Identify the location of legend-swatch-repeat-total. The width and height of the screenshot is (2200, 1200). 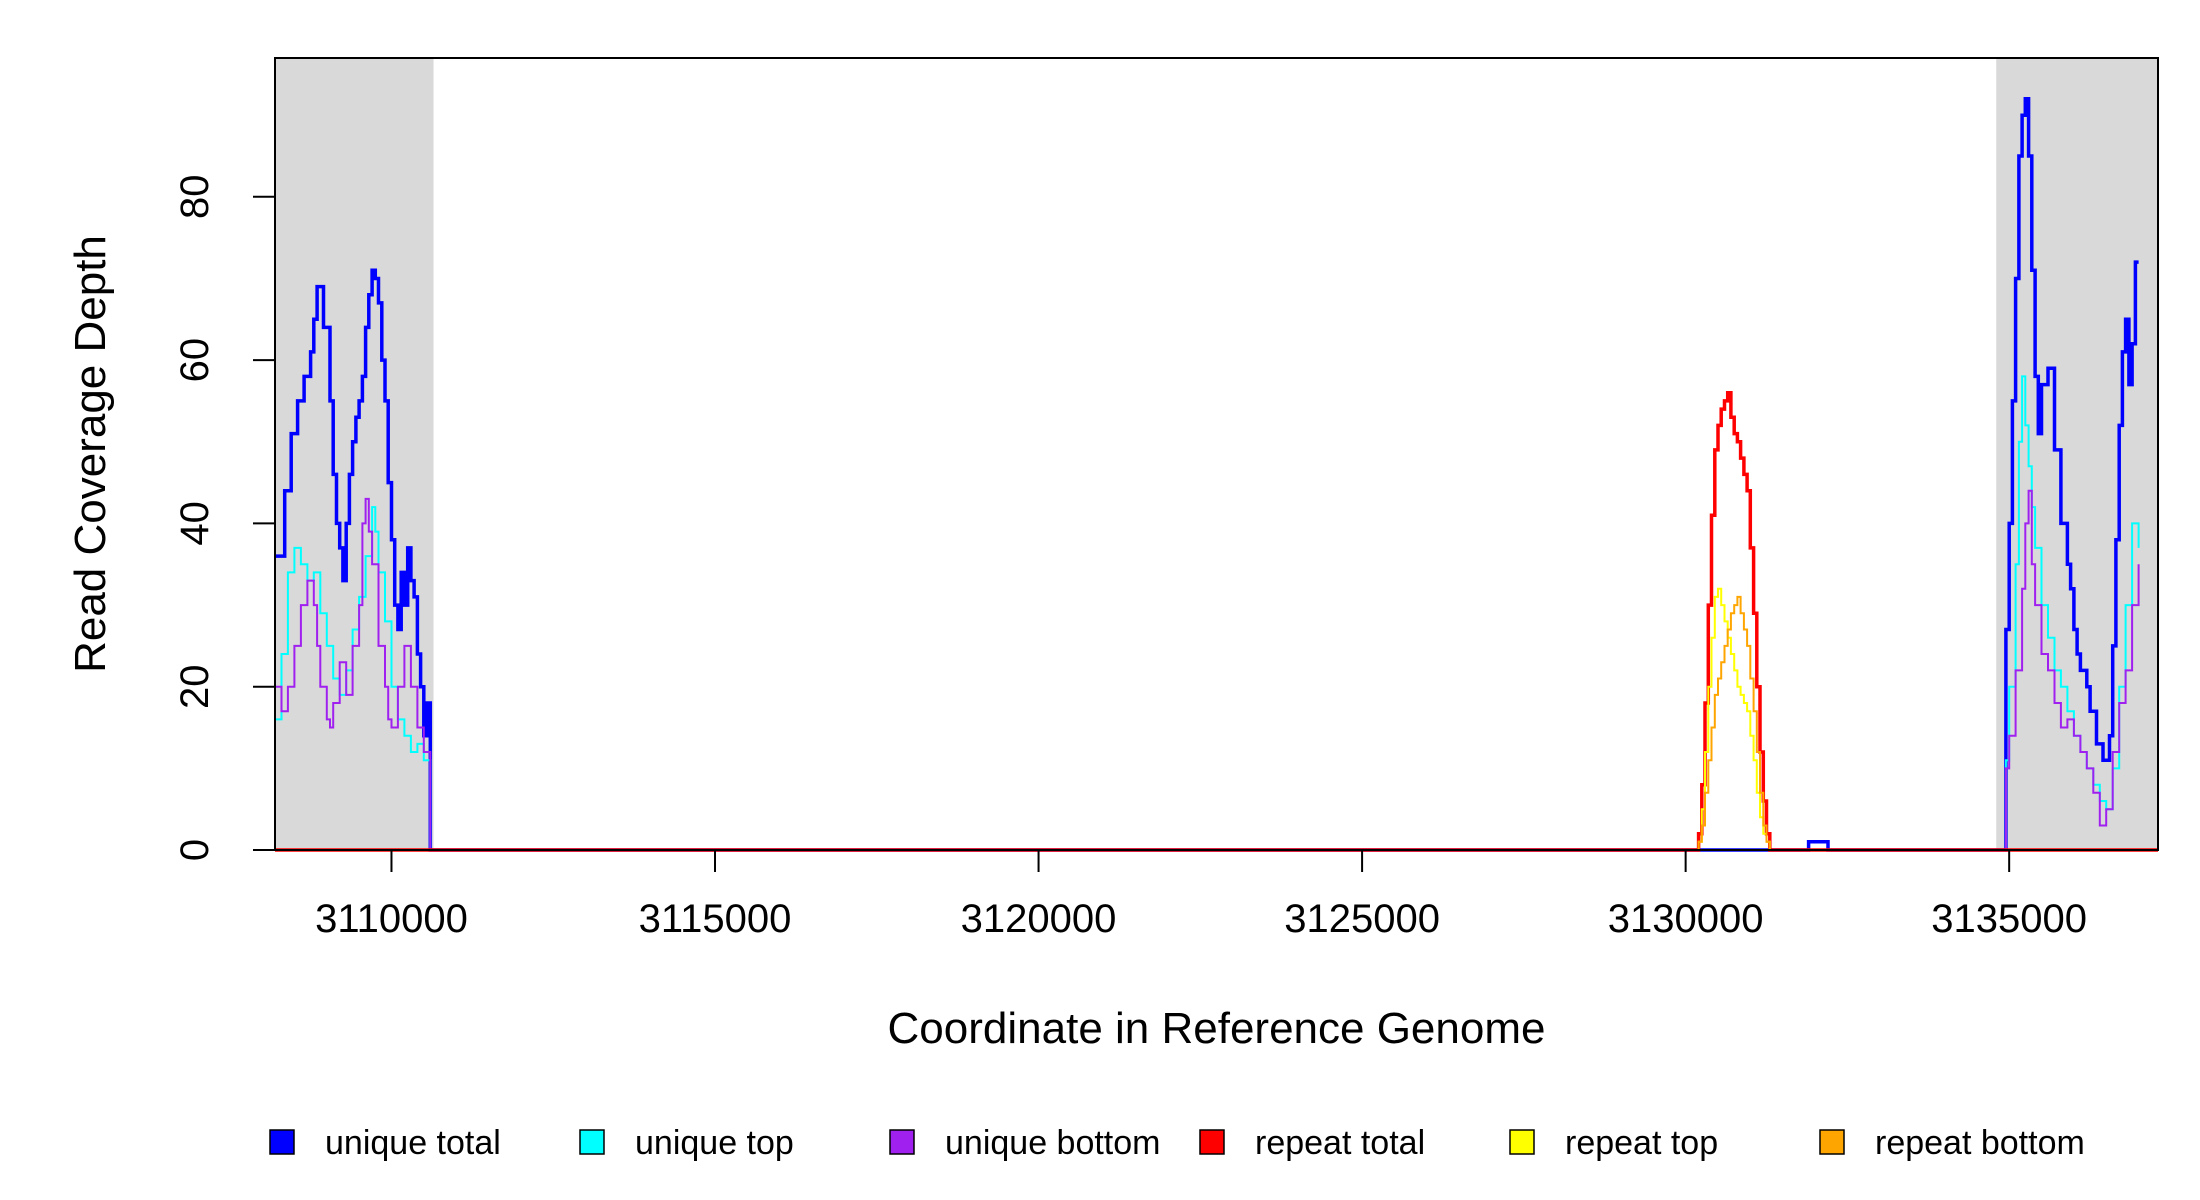
(1212, 1142).